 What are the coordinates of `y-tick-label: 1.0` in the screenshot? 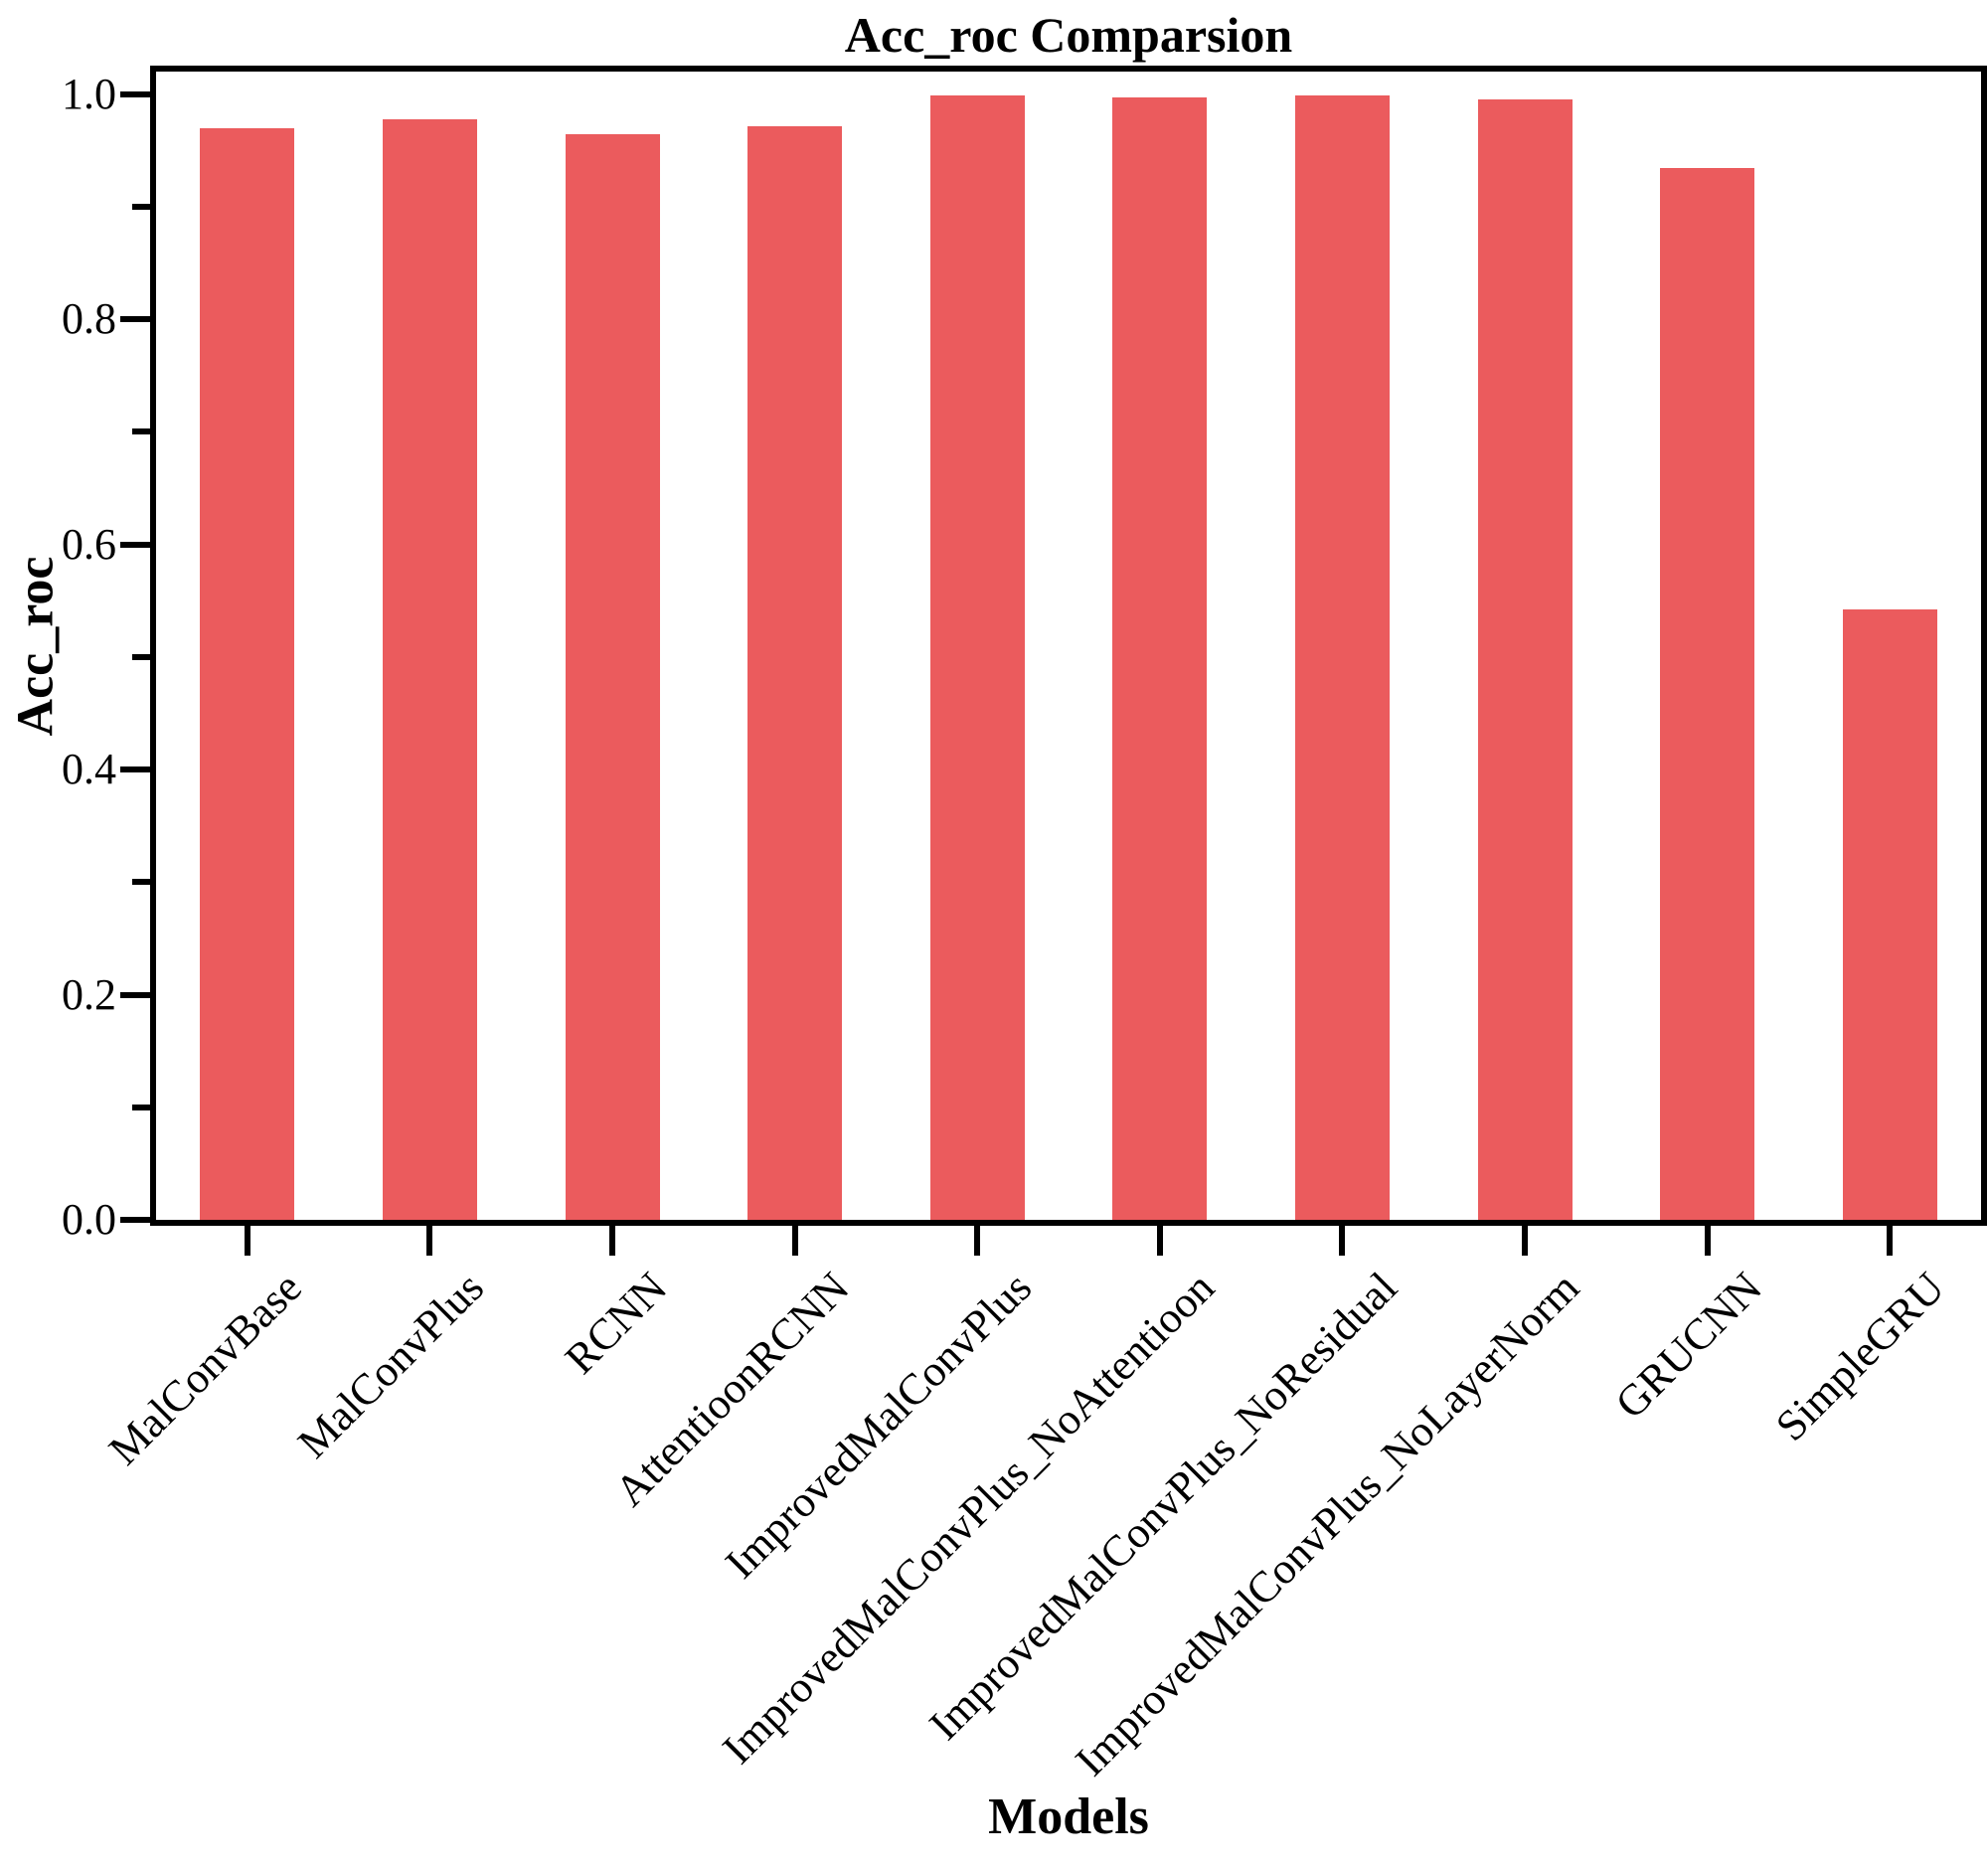 It's located at (89, 93).